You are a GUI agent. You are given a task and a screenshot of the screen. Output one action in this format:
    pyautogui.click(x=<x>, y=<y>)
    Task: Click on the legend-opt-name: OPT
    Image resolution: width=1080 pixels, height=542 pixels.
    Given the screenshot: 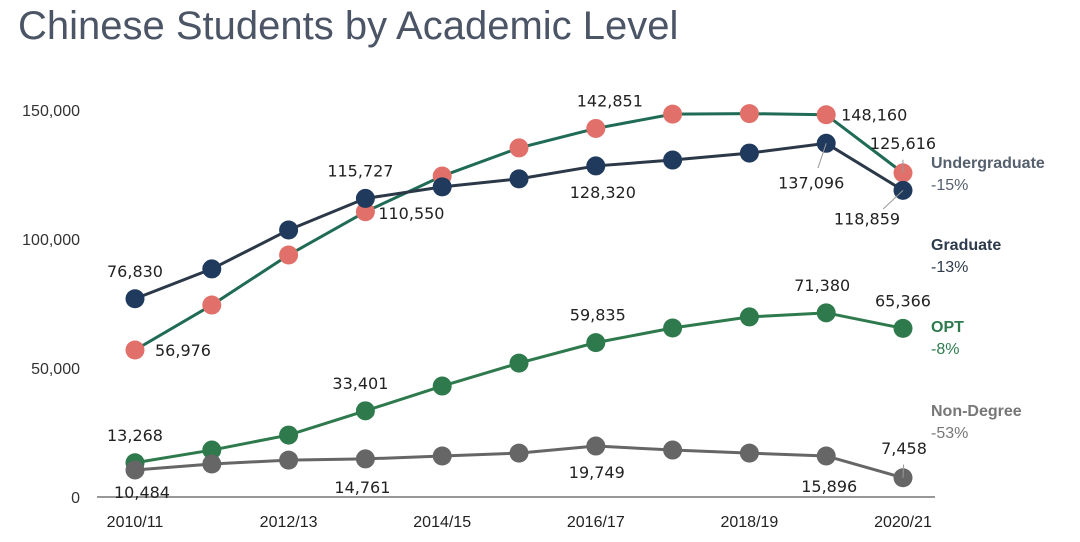 What is the action you would take?
    pyautogui.click(x=947, y=327)
    